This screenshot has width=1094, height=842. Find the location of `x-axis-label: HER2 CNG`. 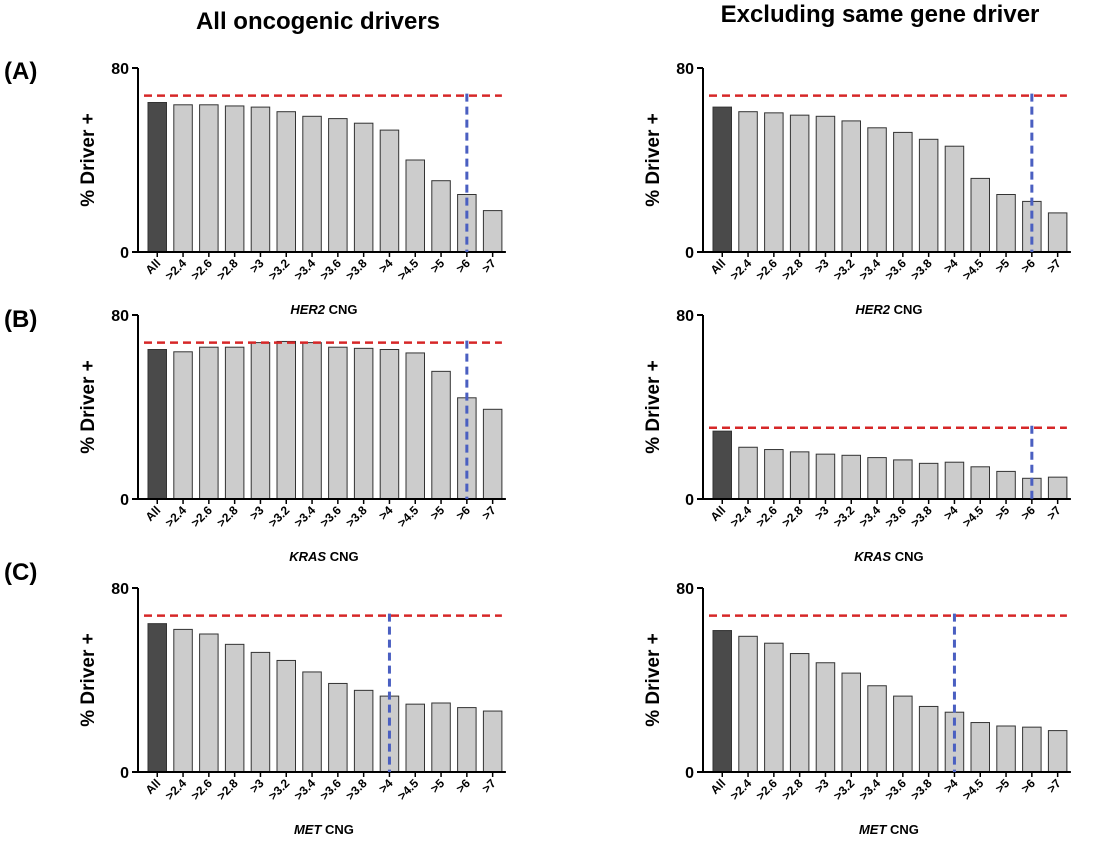

x-axis-label: HER2 CNG is located at coordinates (888, 309).